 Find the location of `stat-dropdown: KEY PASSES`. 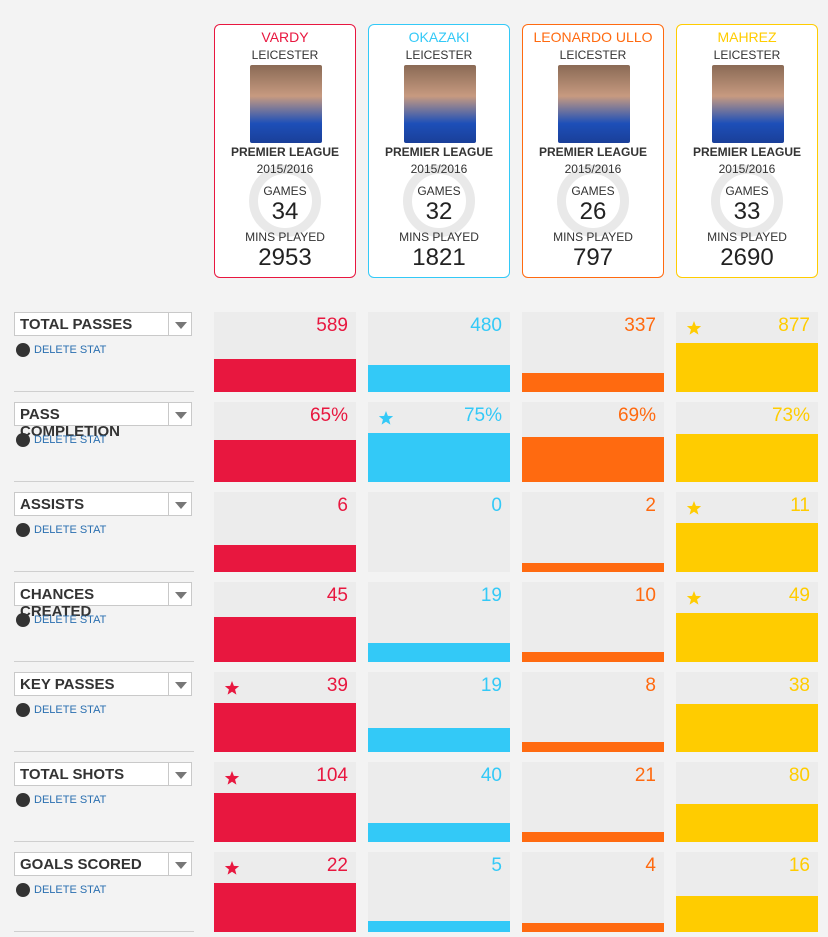

stat-dropdown: KEY PASSES is located at coordinates (91, 684).